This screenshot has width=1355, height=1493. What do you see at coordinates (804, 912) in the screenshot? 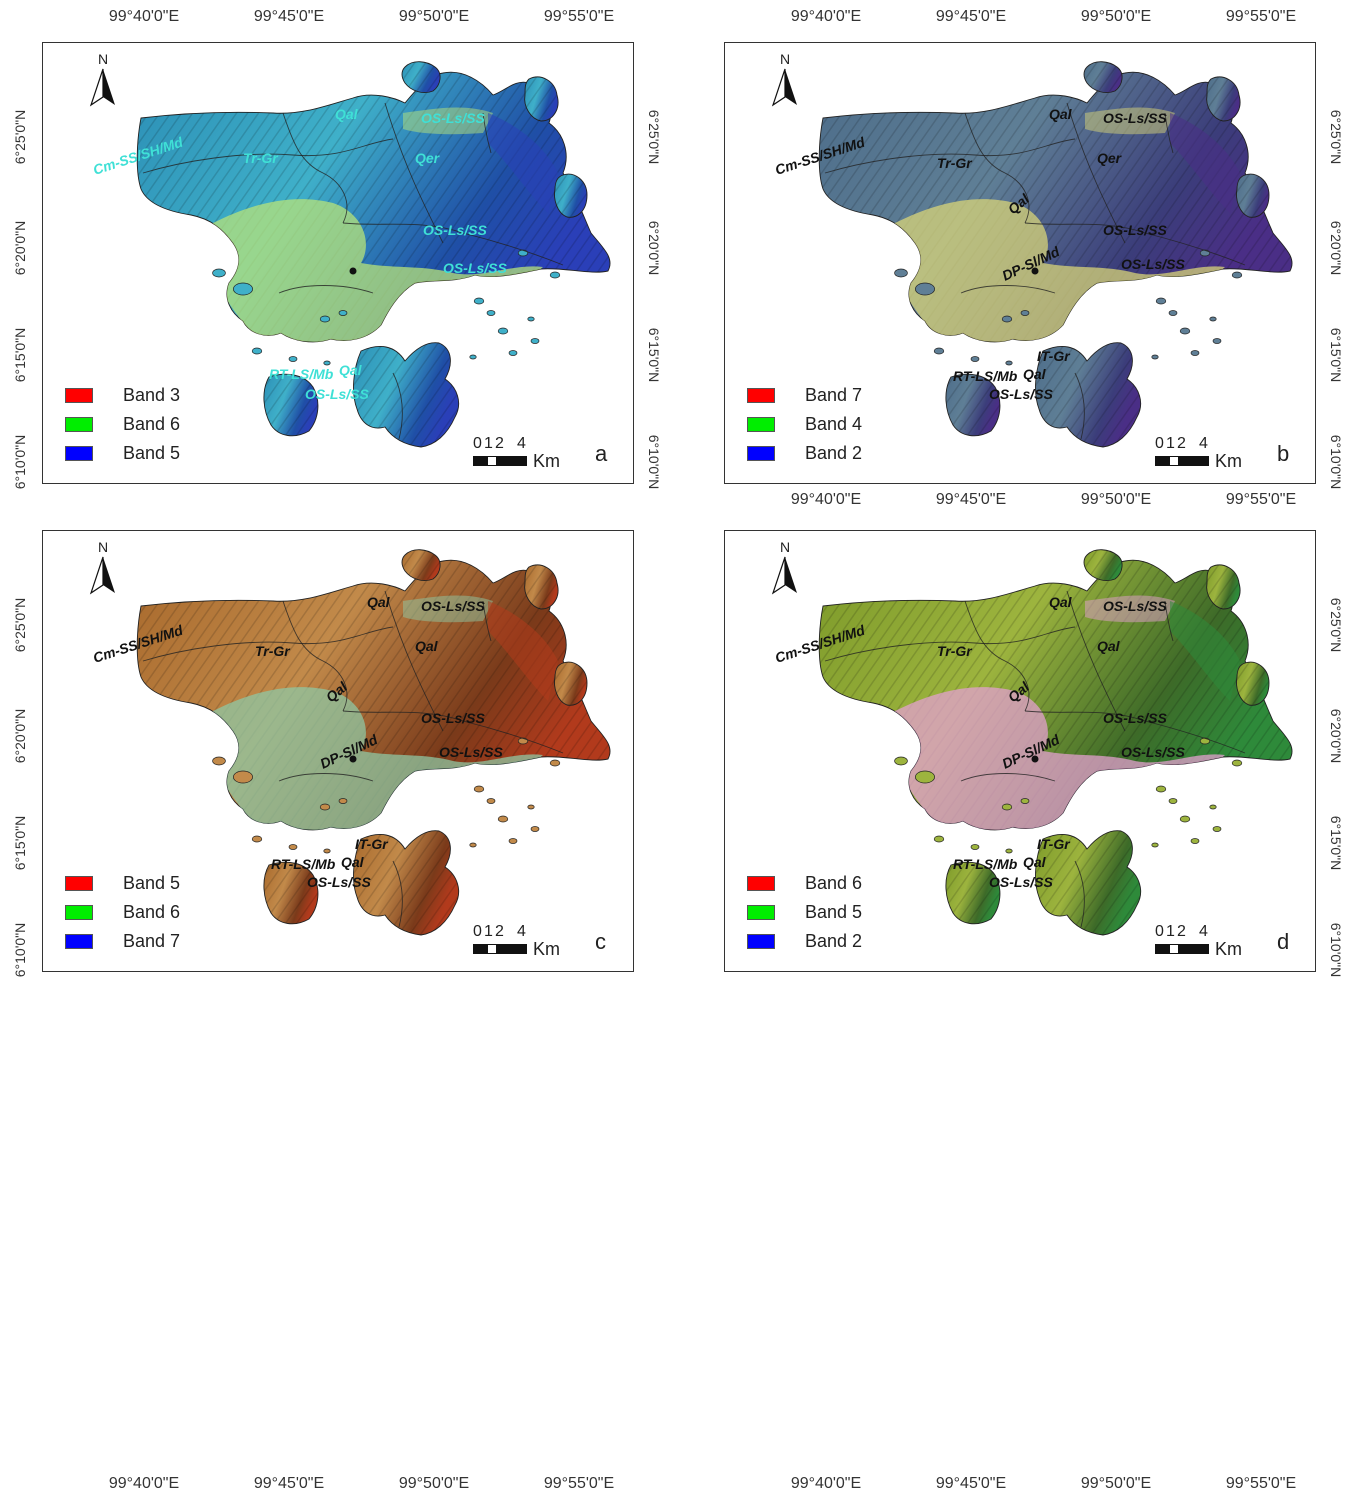
I see `legend-item: Band 5` at bounding box center [804, 912].